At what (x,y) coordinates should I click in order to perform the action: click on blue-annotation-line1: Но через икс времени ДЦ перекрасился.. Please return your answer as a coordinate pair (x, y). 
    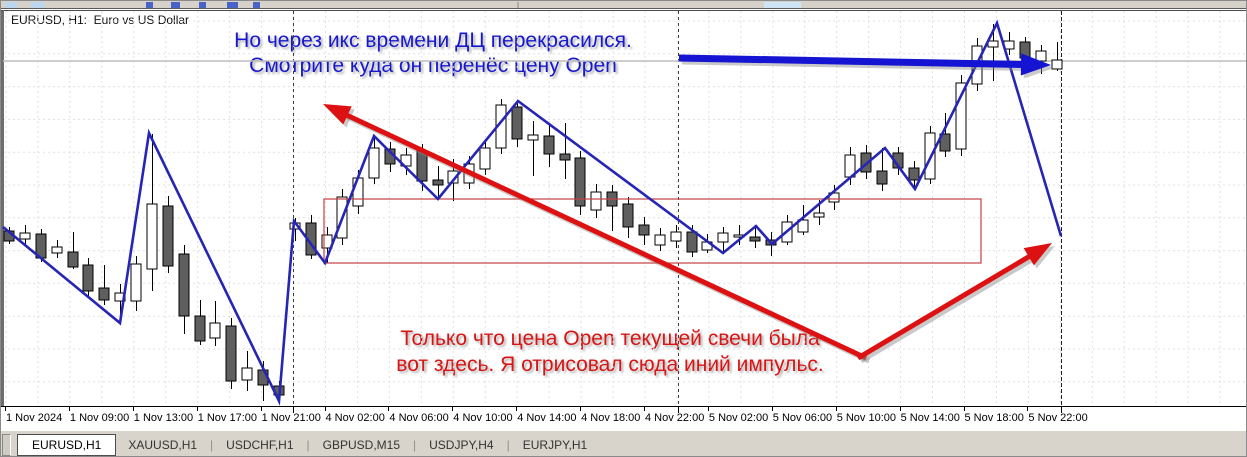
    Looking at the image, I should click on (433, 40).